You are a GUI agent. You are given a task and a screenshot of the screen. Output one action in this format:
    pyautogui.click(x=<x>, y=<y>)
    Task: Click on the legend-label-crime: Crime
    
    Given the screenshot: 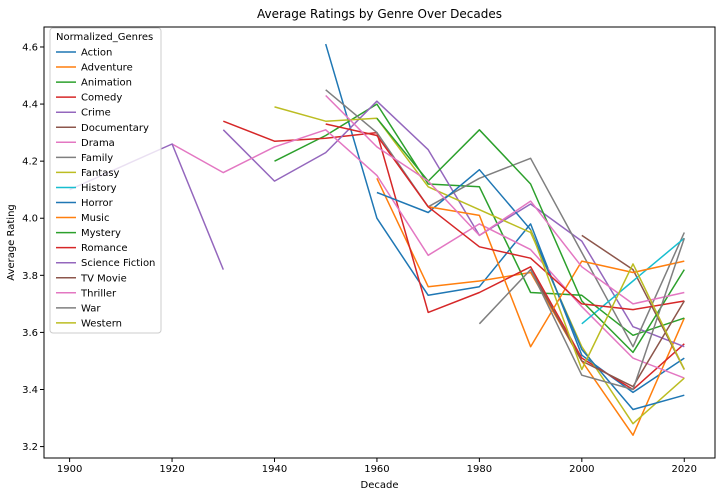 What is the action you would take?
    pyautogui.click(x=96, y=113)
    